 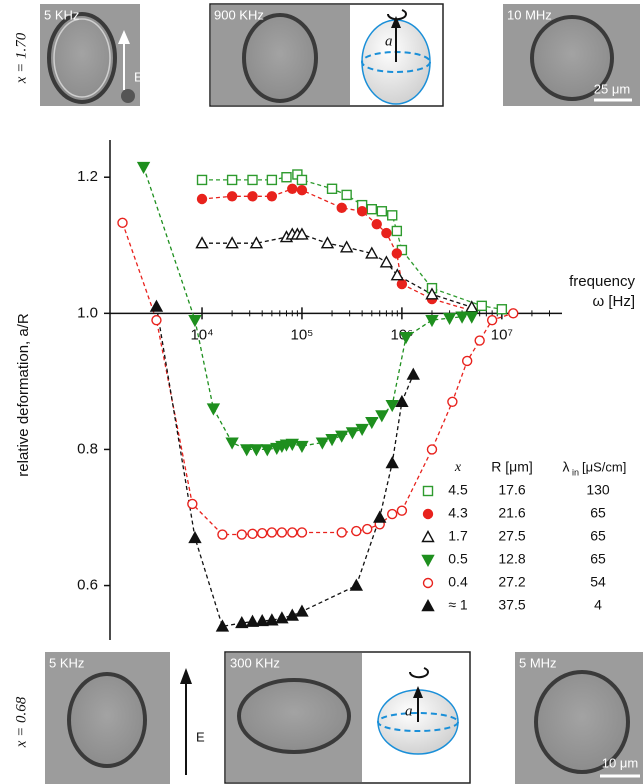 What do you see at coordinates (512, 467) in the screenshot?
I see `legend-header: R [μm]` at bounding box center [512, 467].